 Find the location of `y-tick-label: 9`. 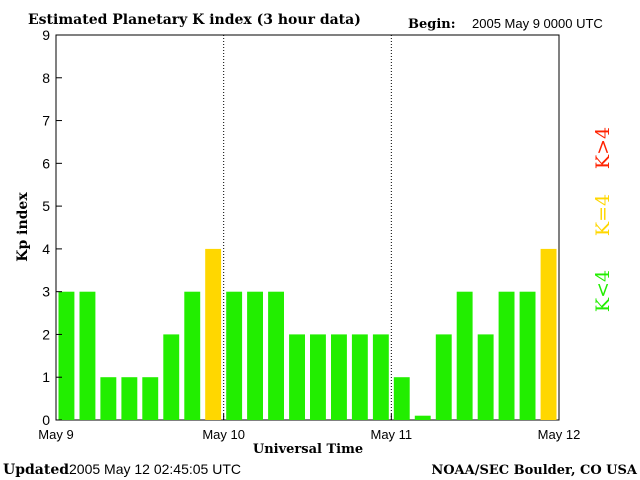

y-tick-label: 9 is located at coordinates (46, 35).